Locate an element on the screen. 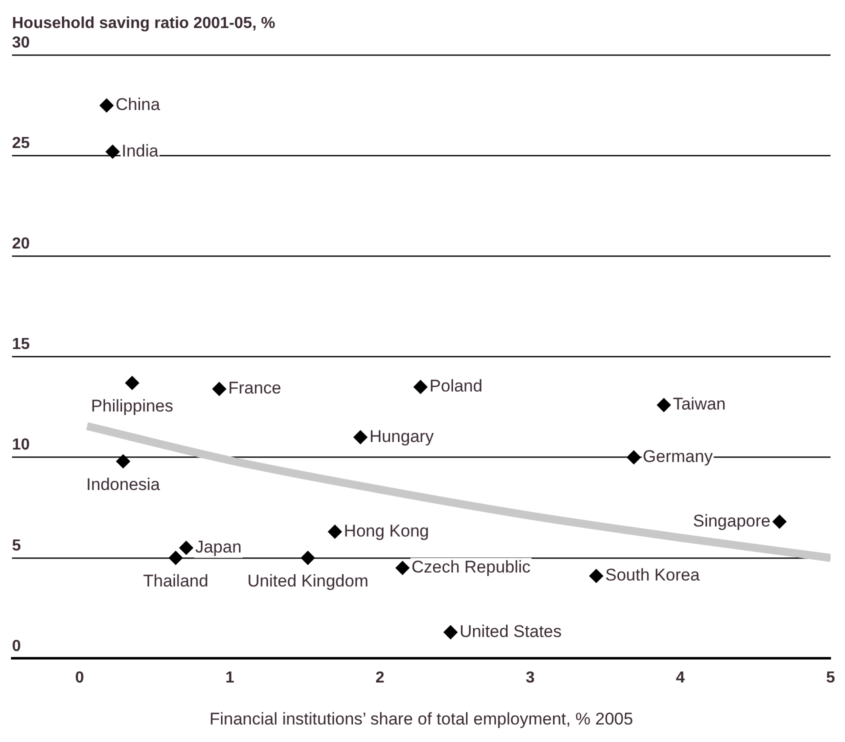 The height and width of the screenshot is (742, 845). y-tick-label: 0 is located at coordinates (16, 646).